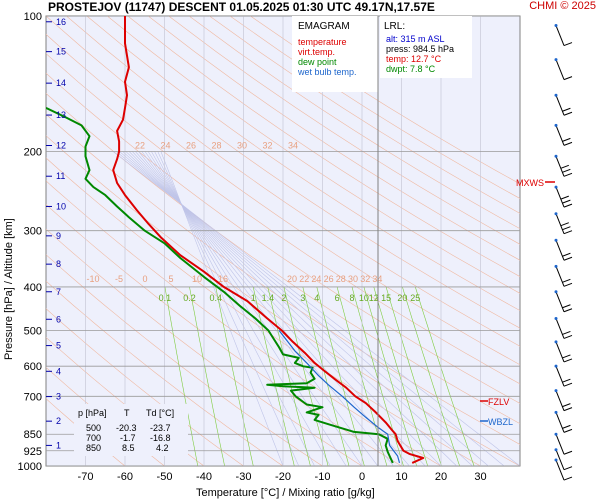 The height and width of the screenshot is (500, 600). What do you see at coordinates (58, 397) in the screenshot?
I see `altitude-tick-label: 3` at bounding box center [58, 397].